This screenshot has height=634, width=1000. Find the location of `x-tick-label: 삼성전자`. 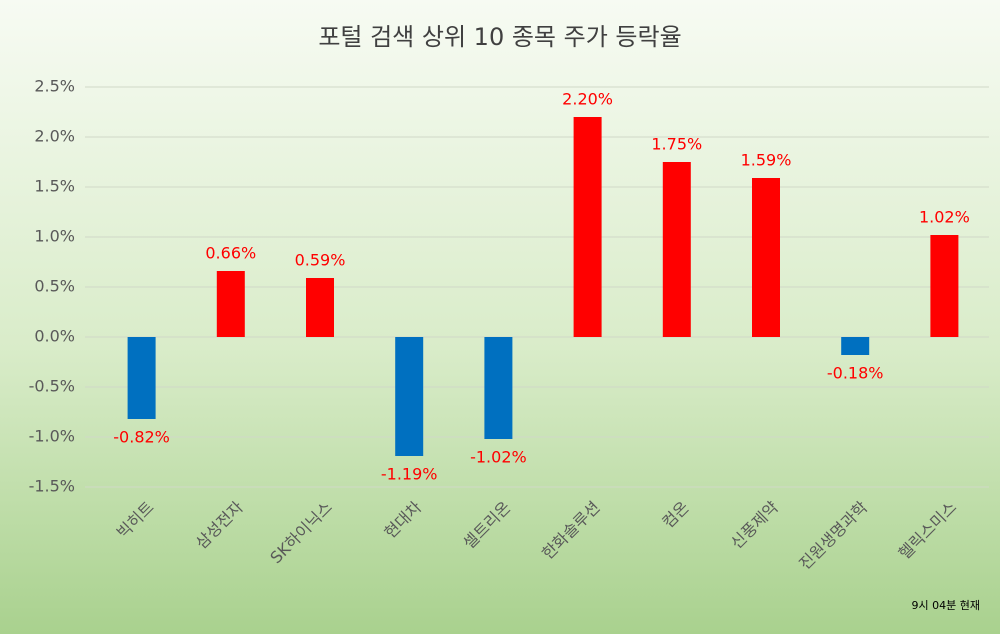

x-tick-label: 삼성전자 is located at coordinates (219, 524).